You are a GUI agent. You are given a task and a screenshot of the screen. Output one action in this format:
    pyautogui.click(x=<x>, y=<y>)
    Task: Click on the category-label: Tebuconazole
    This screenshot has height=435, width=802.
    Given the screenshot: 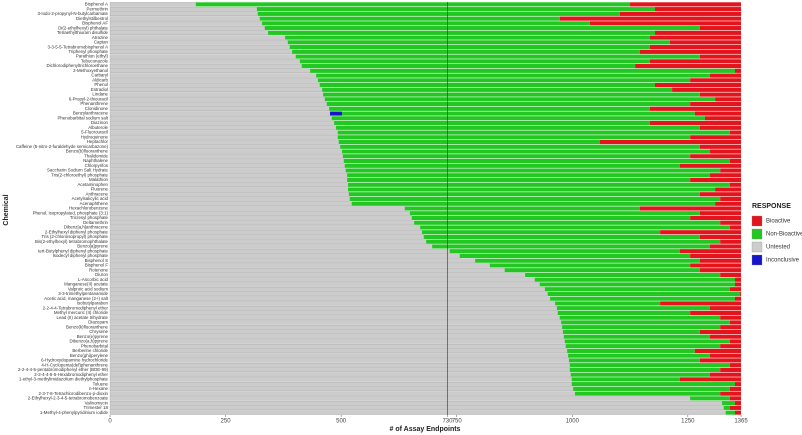 What is the action you would take?
    pyautogui.click(x=95, y=60)
    